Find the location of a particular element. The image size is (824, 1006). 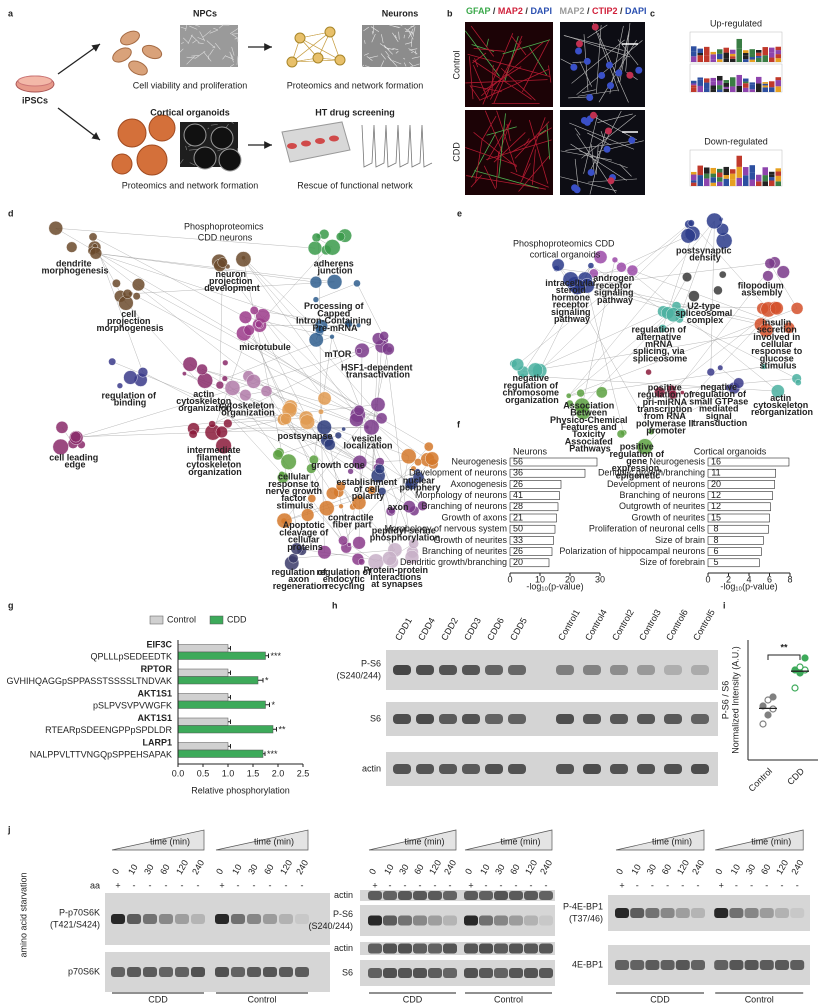

text-line: polarity is located at coordinates (368, 497).